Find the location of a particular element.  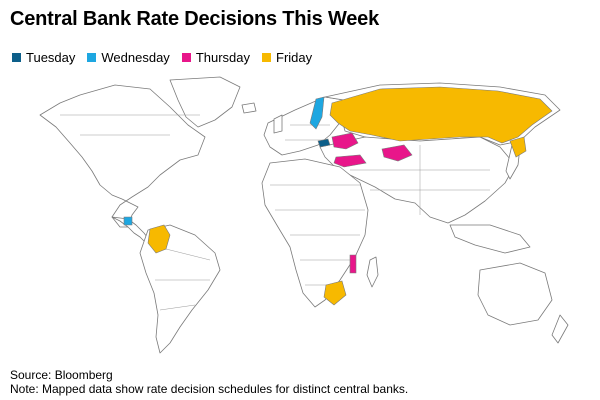

legend-item-wednesday: Wednesday is located at coordinates (128, 57).